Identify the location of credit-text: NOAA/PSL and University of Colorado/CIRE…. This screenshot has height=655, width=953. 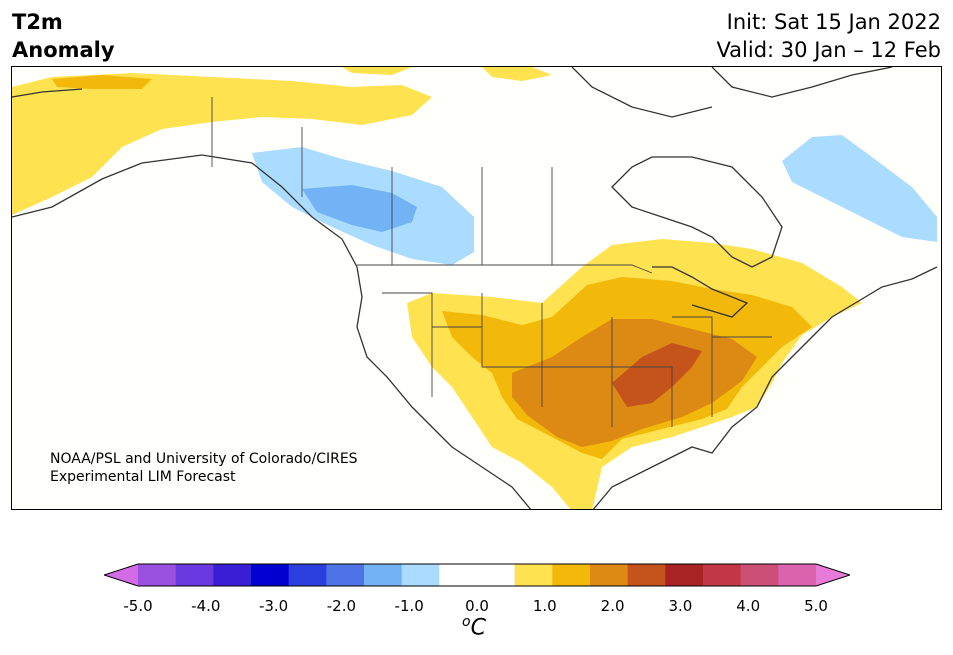
(204, 468).